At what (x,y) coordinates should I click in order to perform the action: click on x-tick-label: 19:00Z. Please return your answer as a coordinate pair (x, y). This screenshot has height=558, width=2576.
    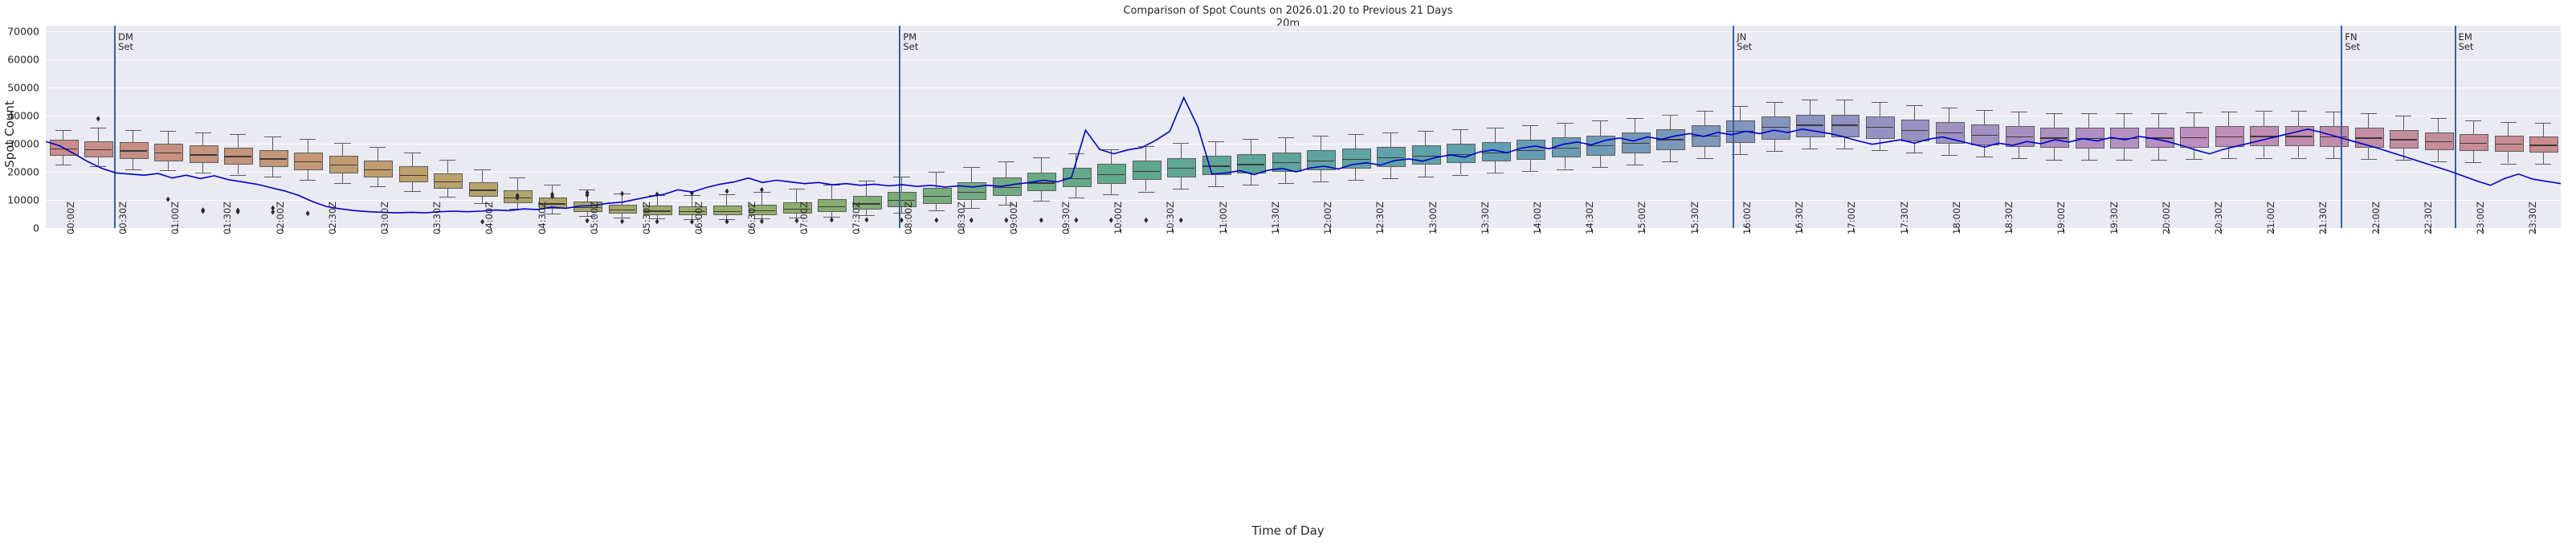
    Looking at the image, I should click on (2061, 217).